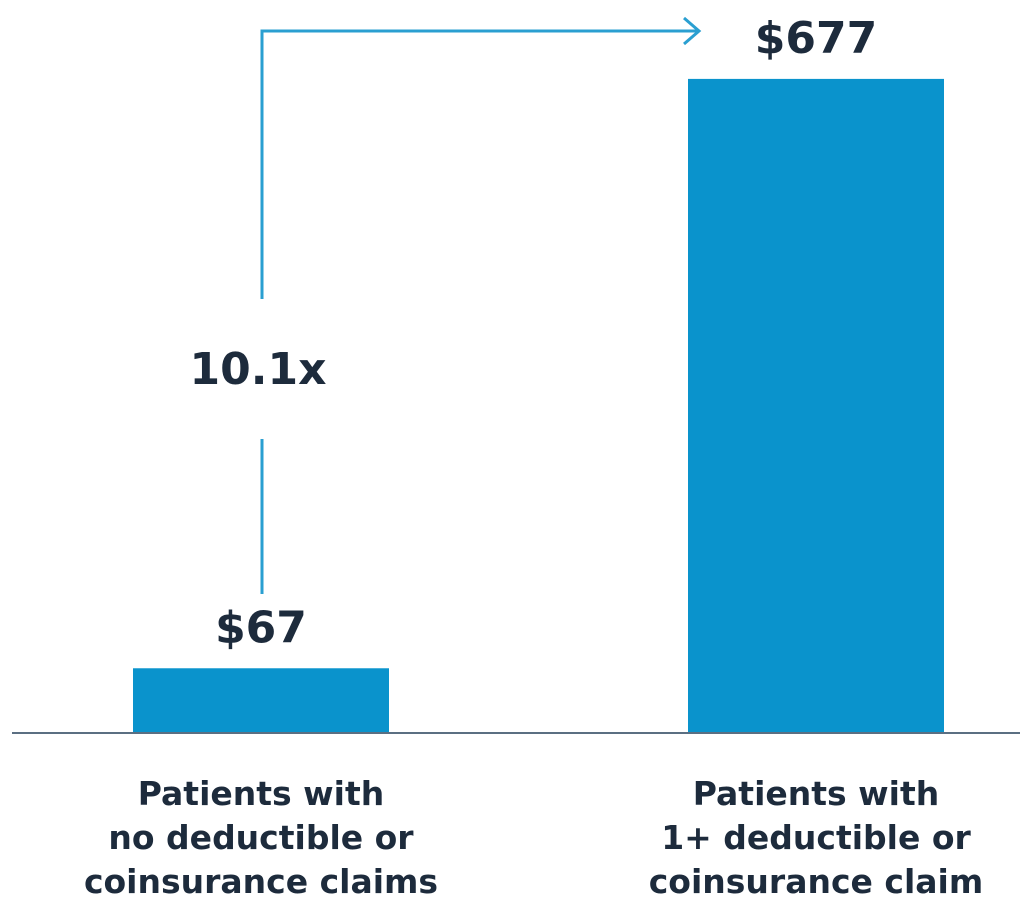 The width and height of the screenshot is (1020, 901). Describe the element at coordinates (816, 881) in the screenshot. I see `category-label-2-line-3: coinsurance claim` at that location.